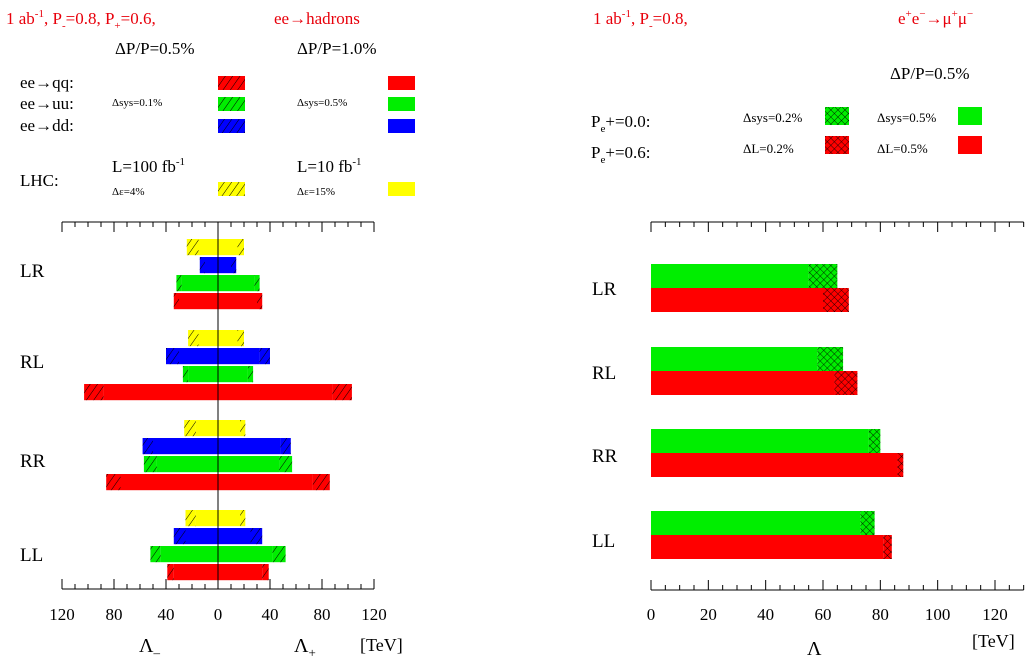 This screenshot has height=664, width=1034. Describe the element at coordinates (202, 265) in the screenshot. I see `bar-lr-ee-dd-error-left` at that location.